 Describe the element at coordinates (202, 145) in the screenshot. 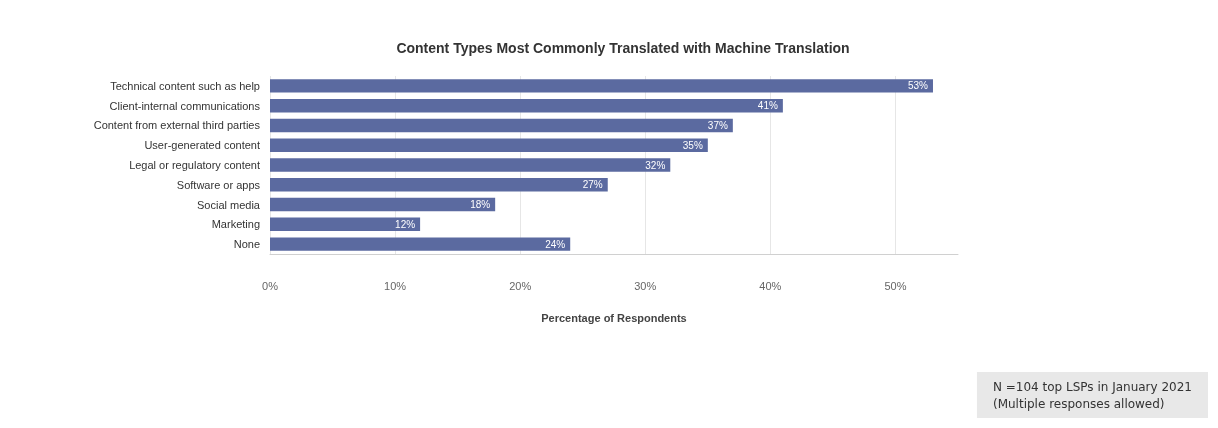

I see `y-tick-label: User-generated content` at that location.